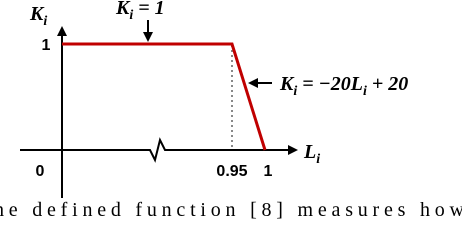 This screenshot has width=462, height=240. What do you see at coordinates (148, 9) in the screenshot?
I see `text: = 1` at bounding box center [148, 9].